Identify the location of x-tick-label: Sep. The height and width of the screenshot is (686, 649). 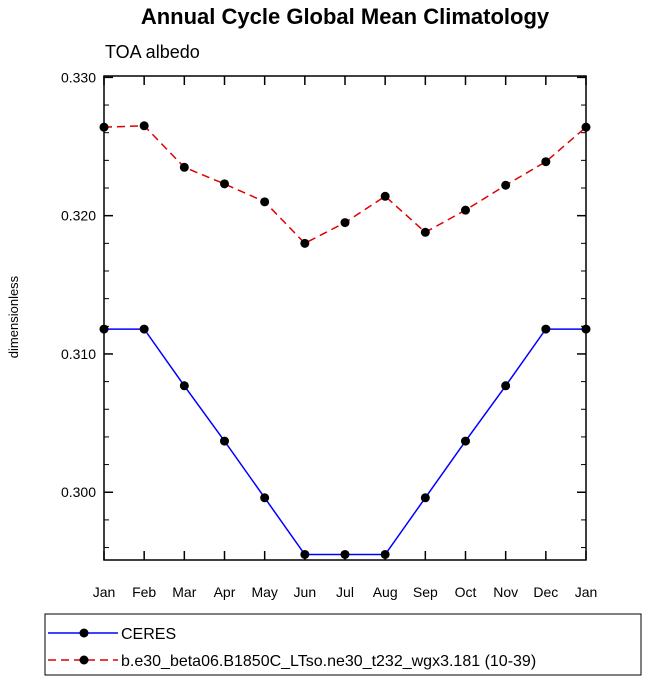
(425, 592).